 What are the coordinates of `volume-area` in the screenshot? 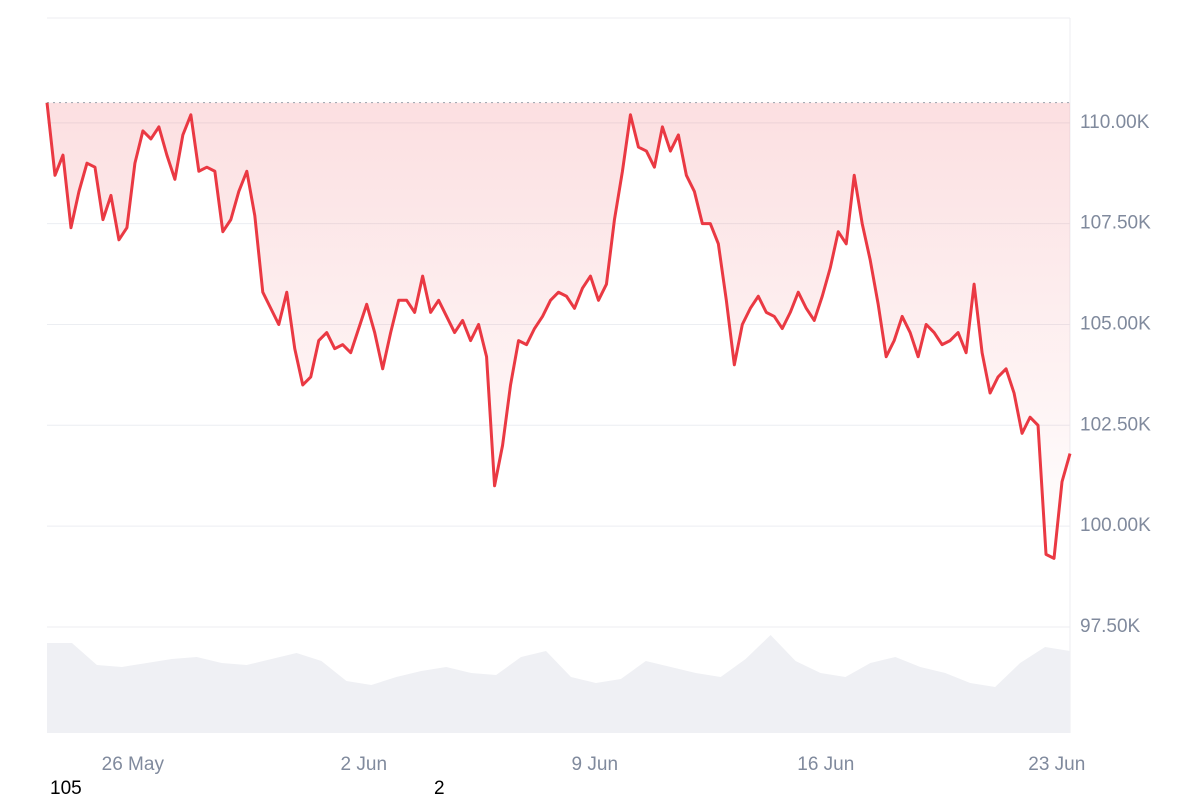 It's located at (558, 684).